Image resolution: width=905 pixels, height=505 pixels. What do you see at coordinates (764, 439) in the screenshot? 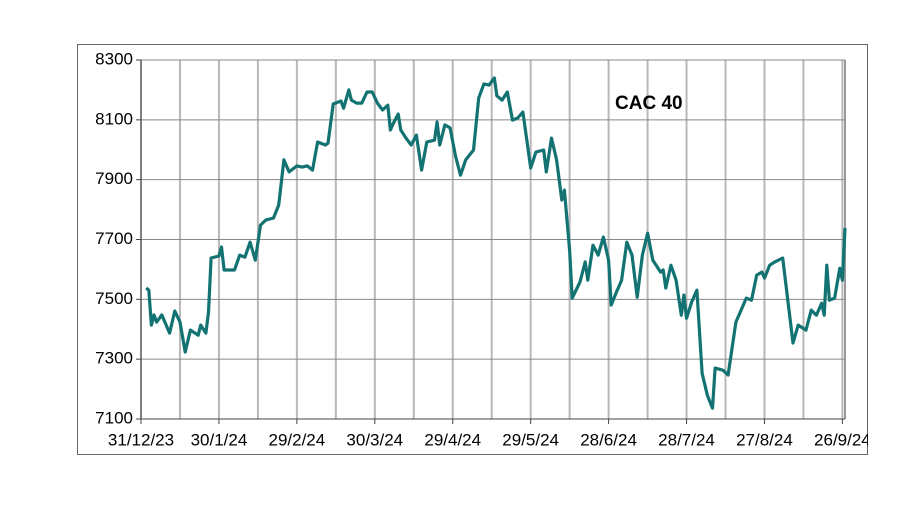
I see `x-tick-label: 27/8/24` at bounding box center [764, 439].